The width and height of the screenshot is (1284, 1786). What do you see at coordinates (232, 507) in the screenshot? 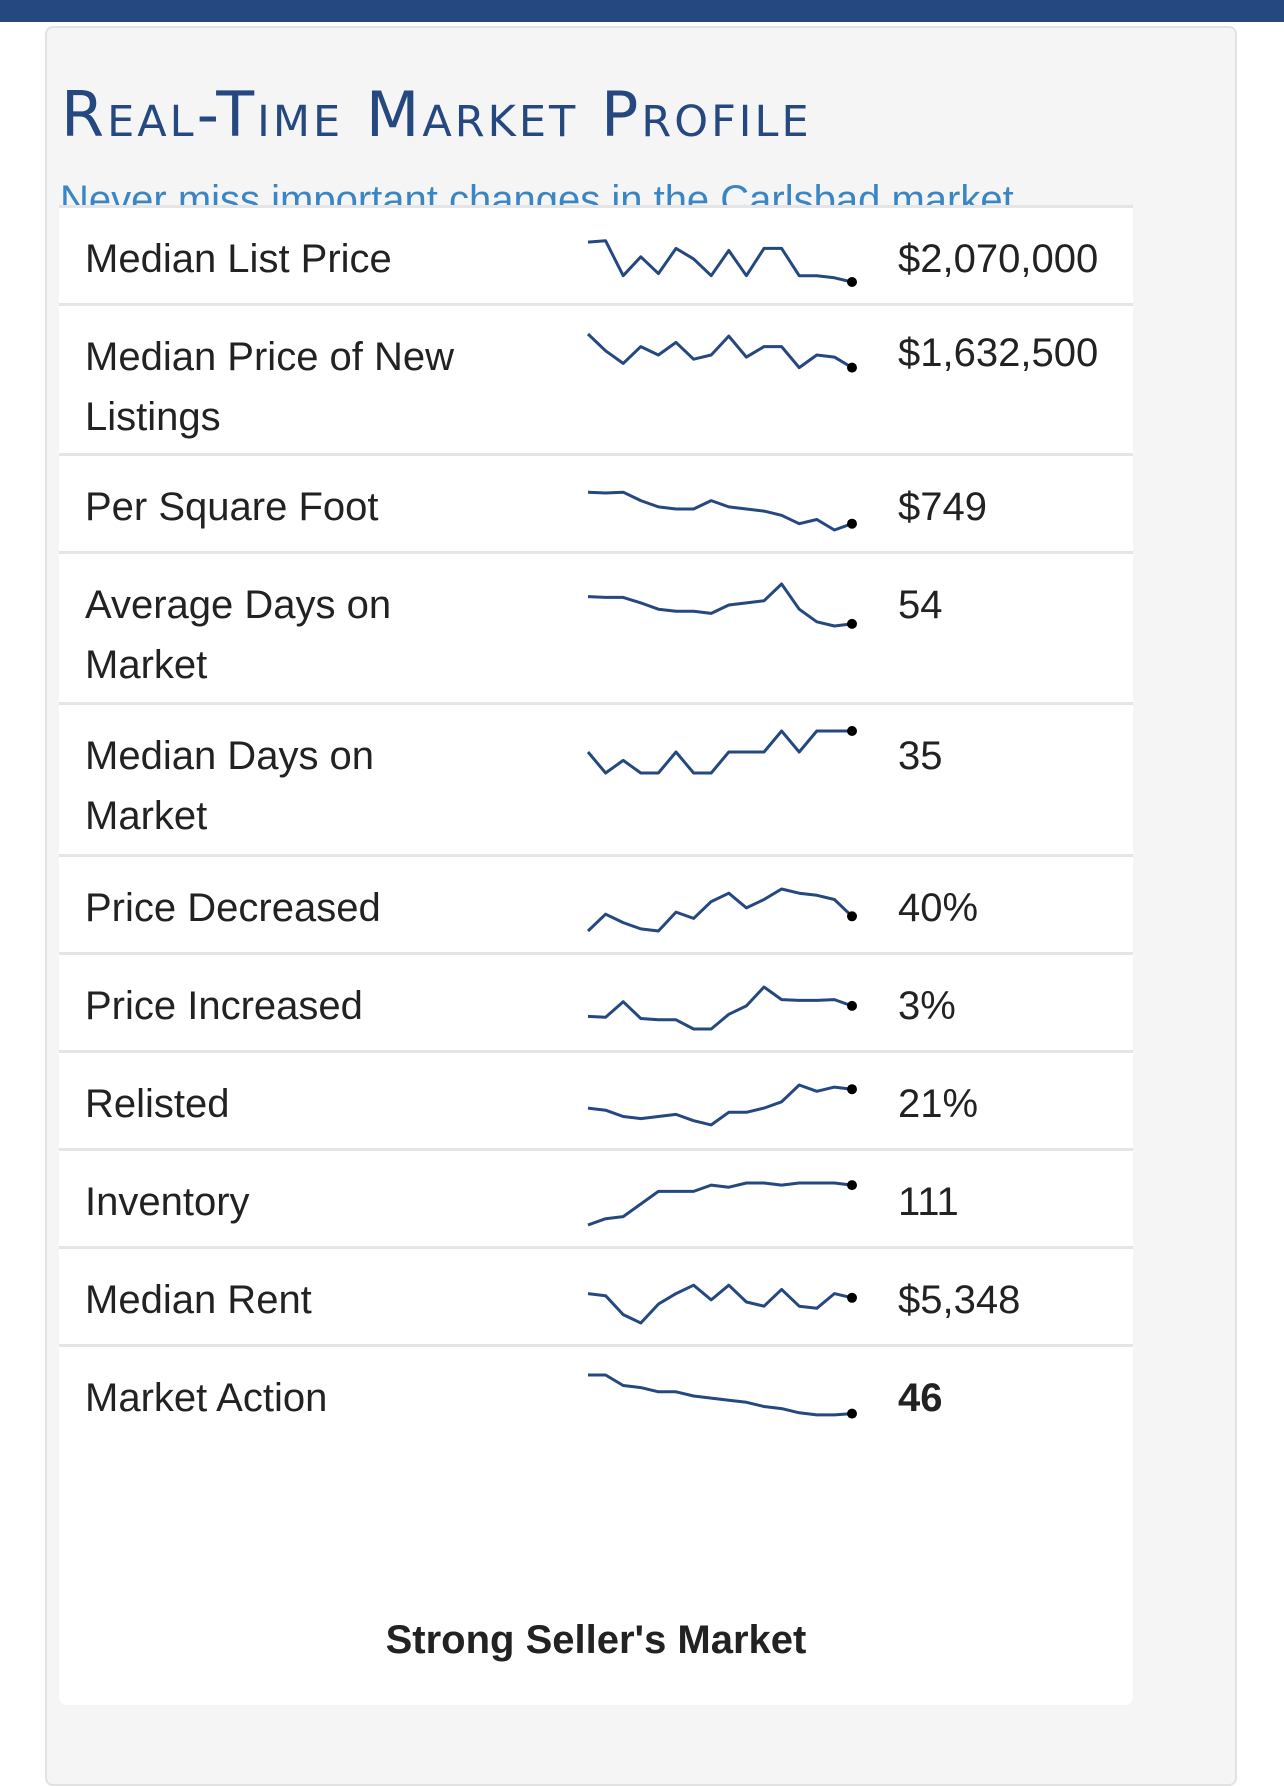
I see `row-label: Per Square Foot` at bounding box center [232, 507].